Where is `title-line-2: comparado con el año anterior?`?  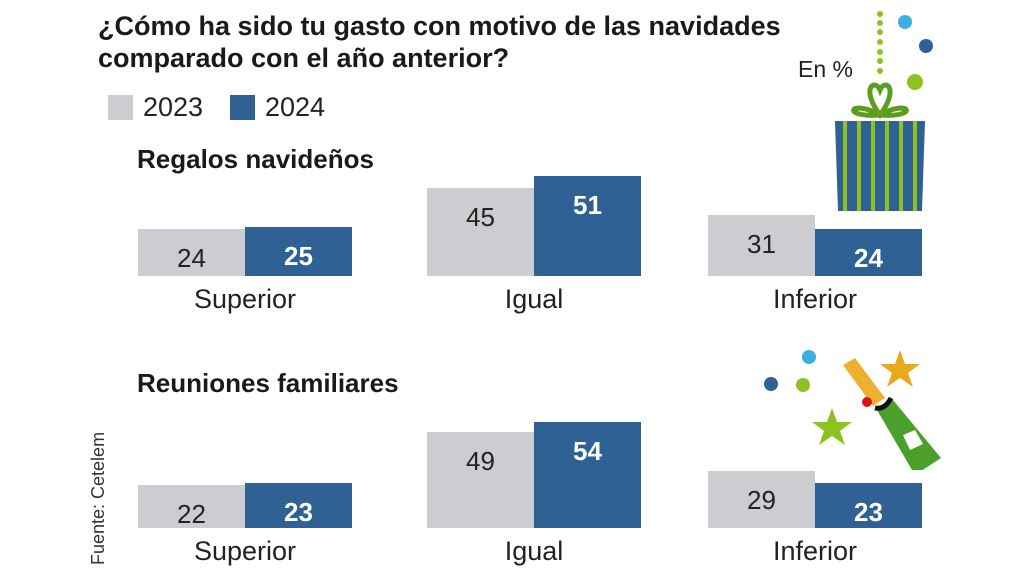
title-line-2: comparado con el año anterior? is located at coordinates (304, 58).